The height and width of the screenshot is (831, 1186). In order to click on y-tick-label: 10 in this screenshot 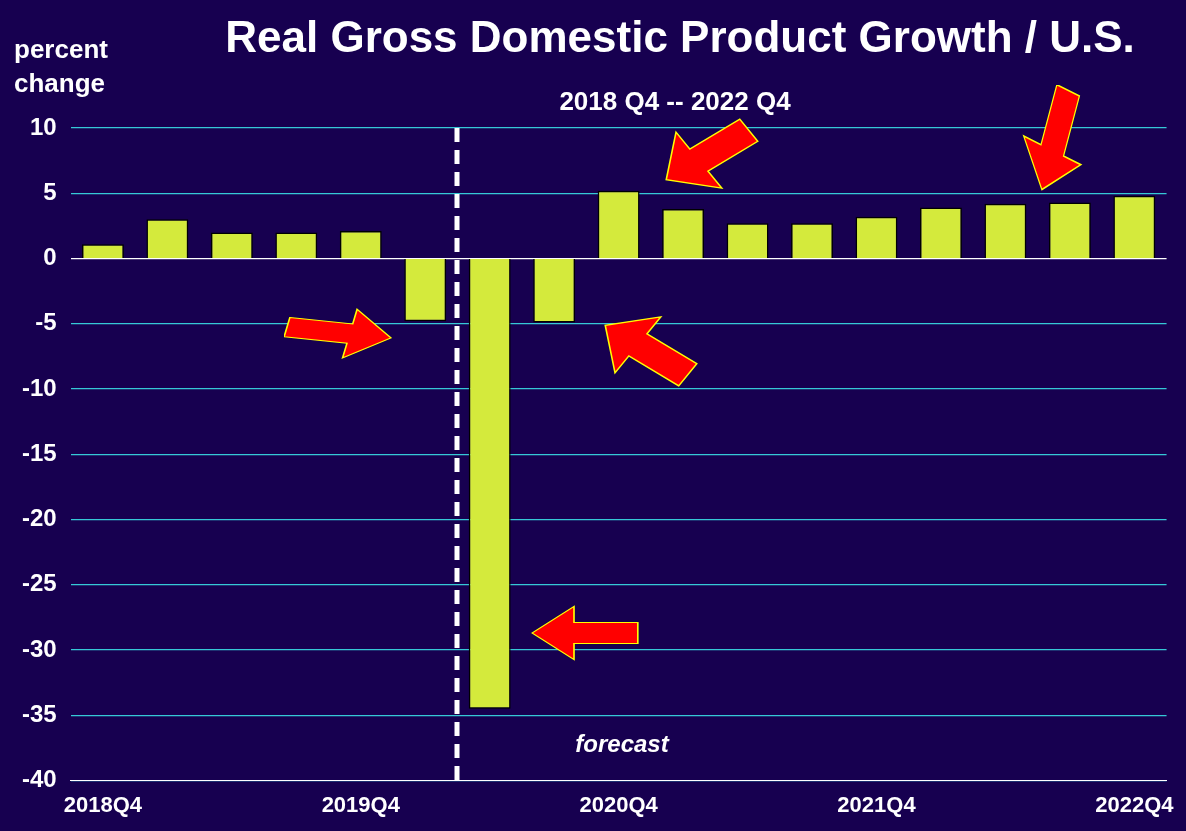, I will do `click(43, 126)`.